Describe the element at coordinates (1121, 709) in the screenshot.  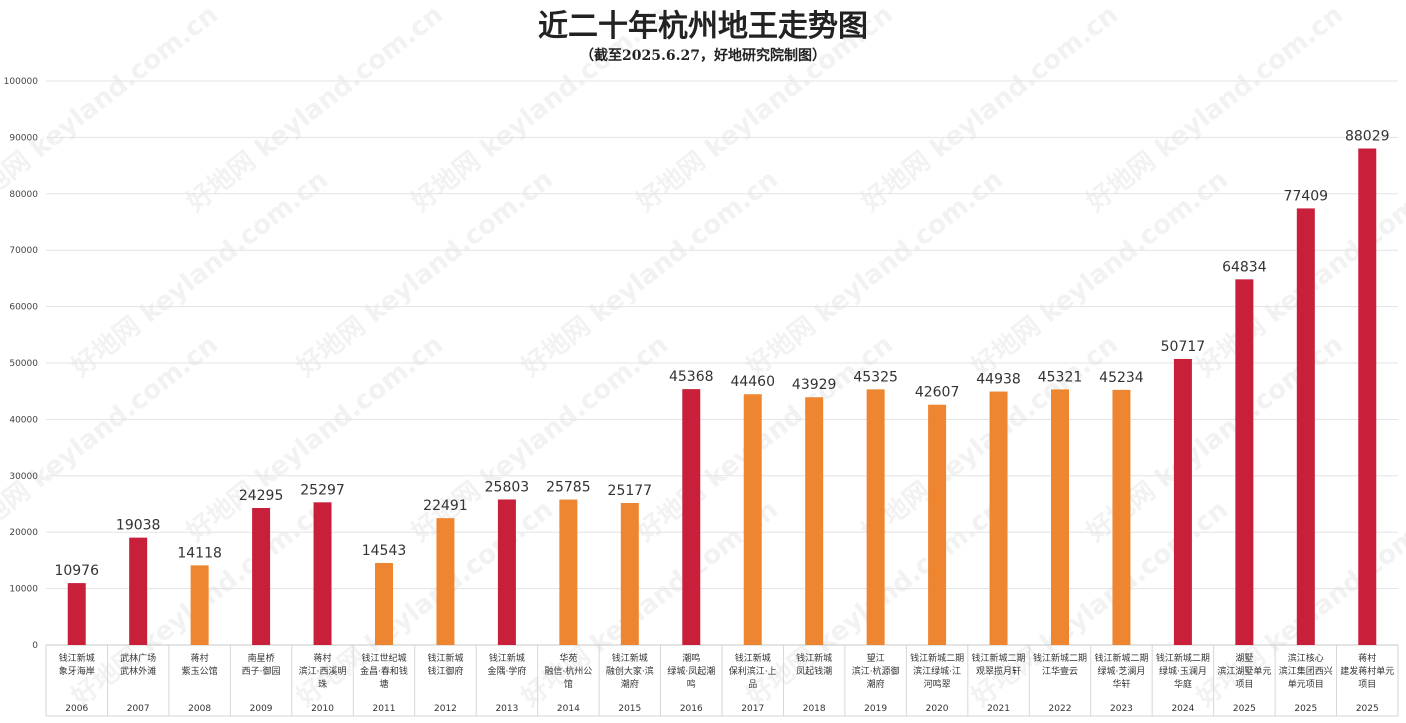
I see `year-label: 2023` at that location.